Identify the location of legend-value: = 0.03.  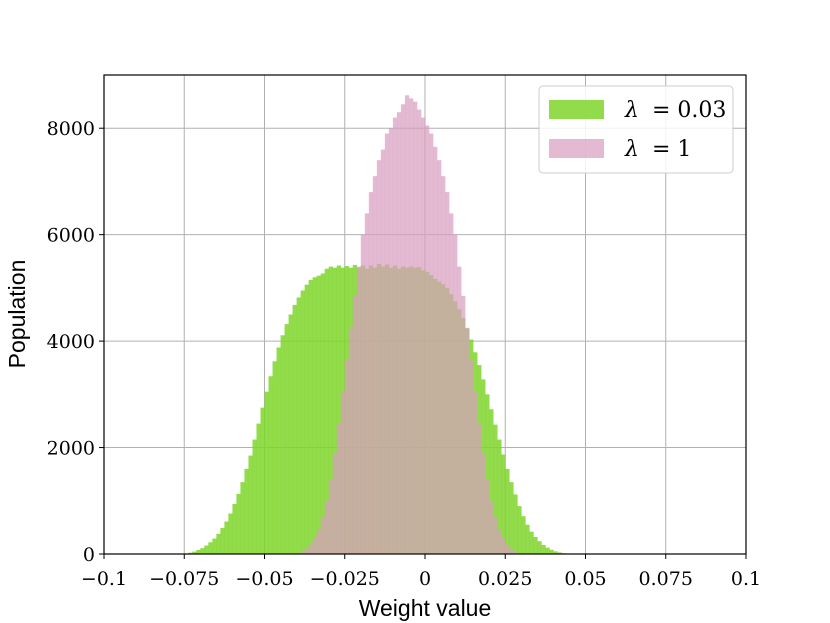
(689, 110).